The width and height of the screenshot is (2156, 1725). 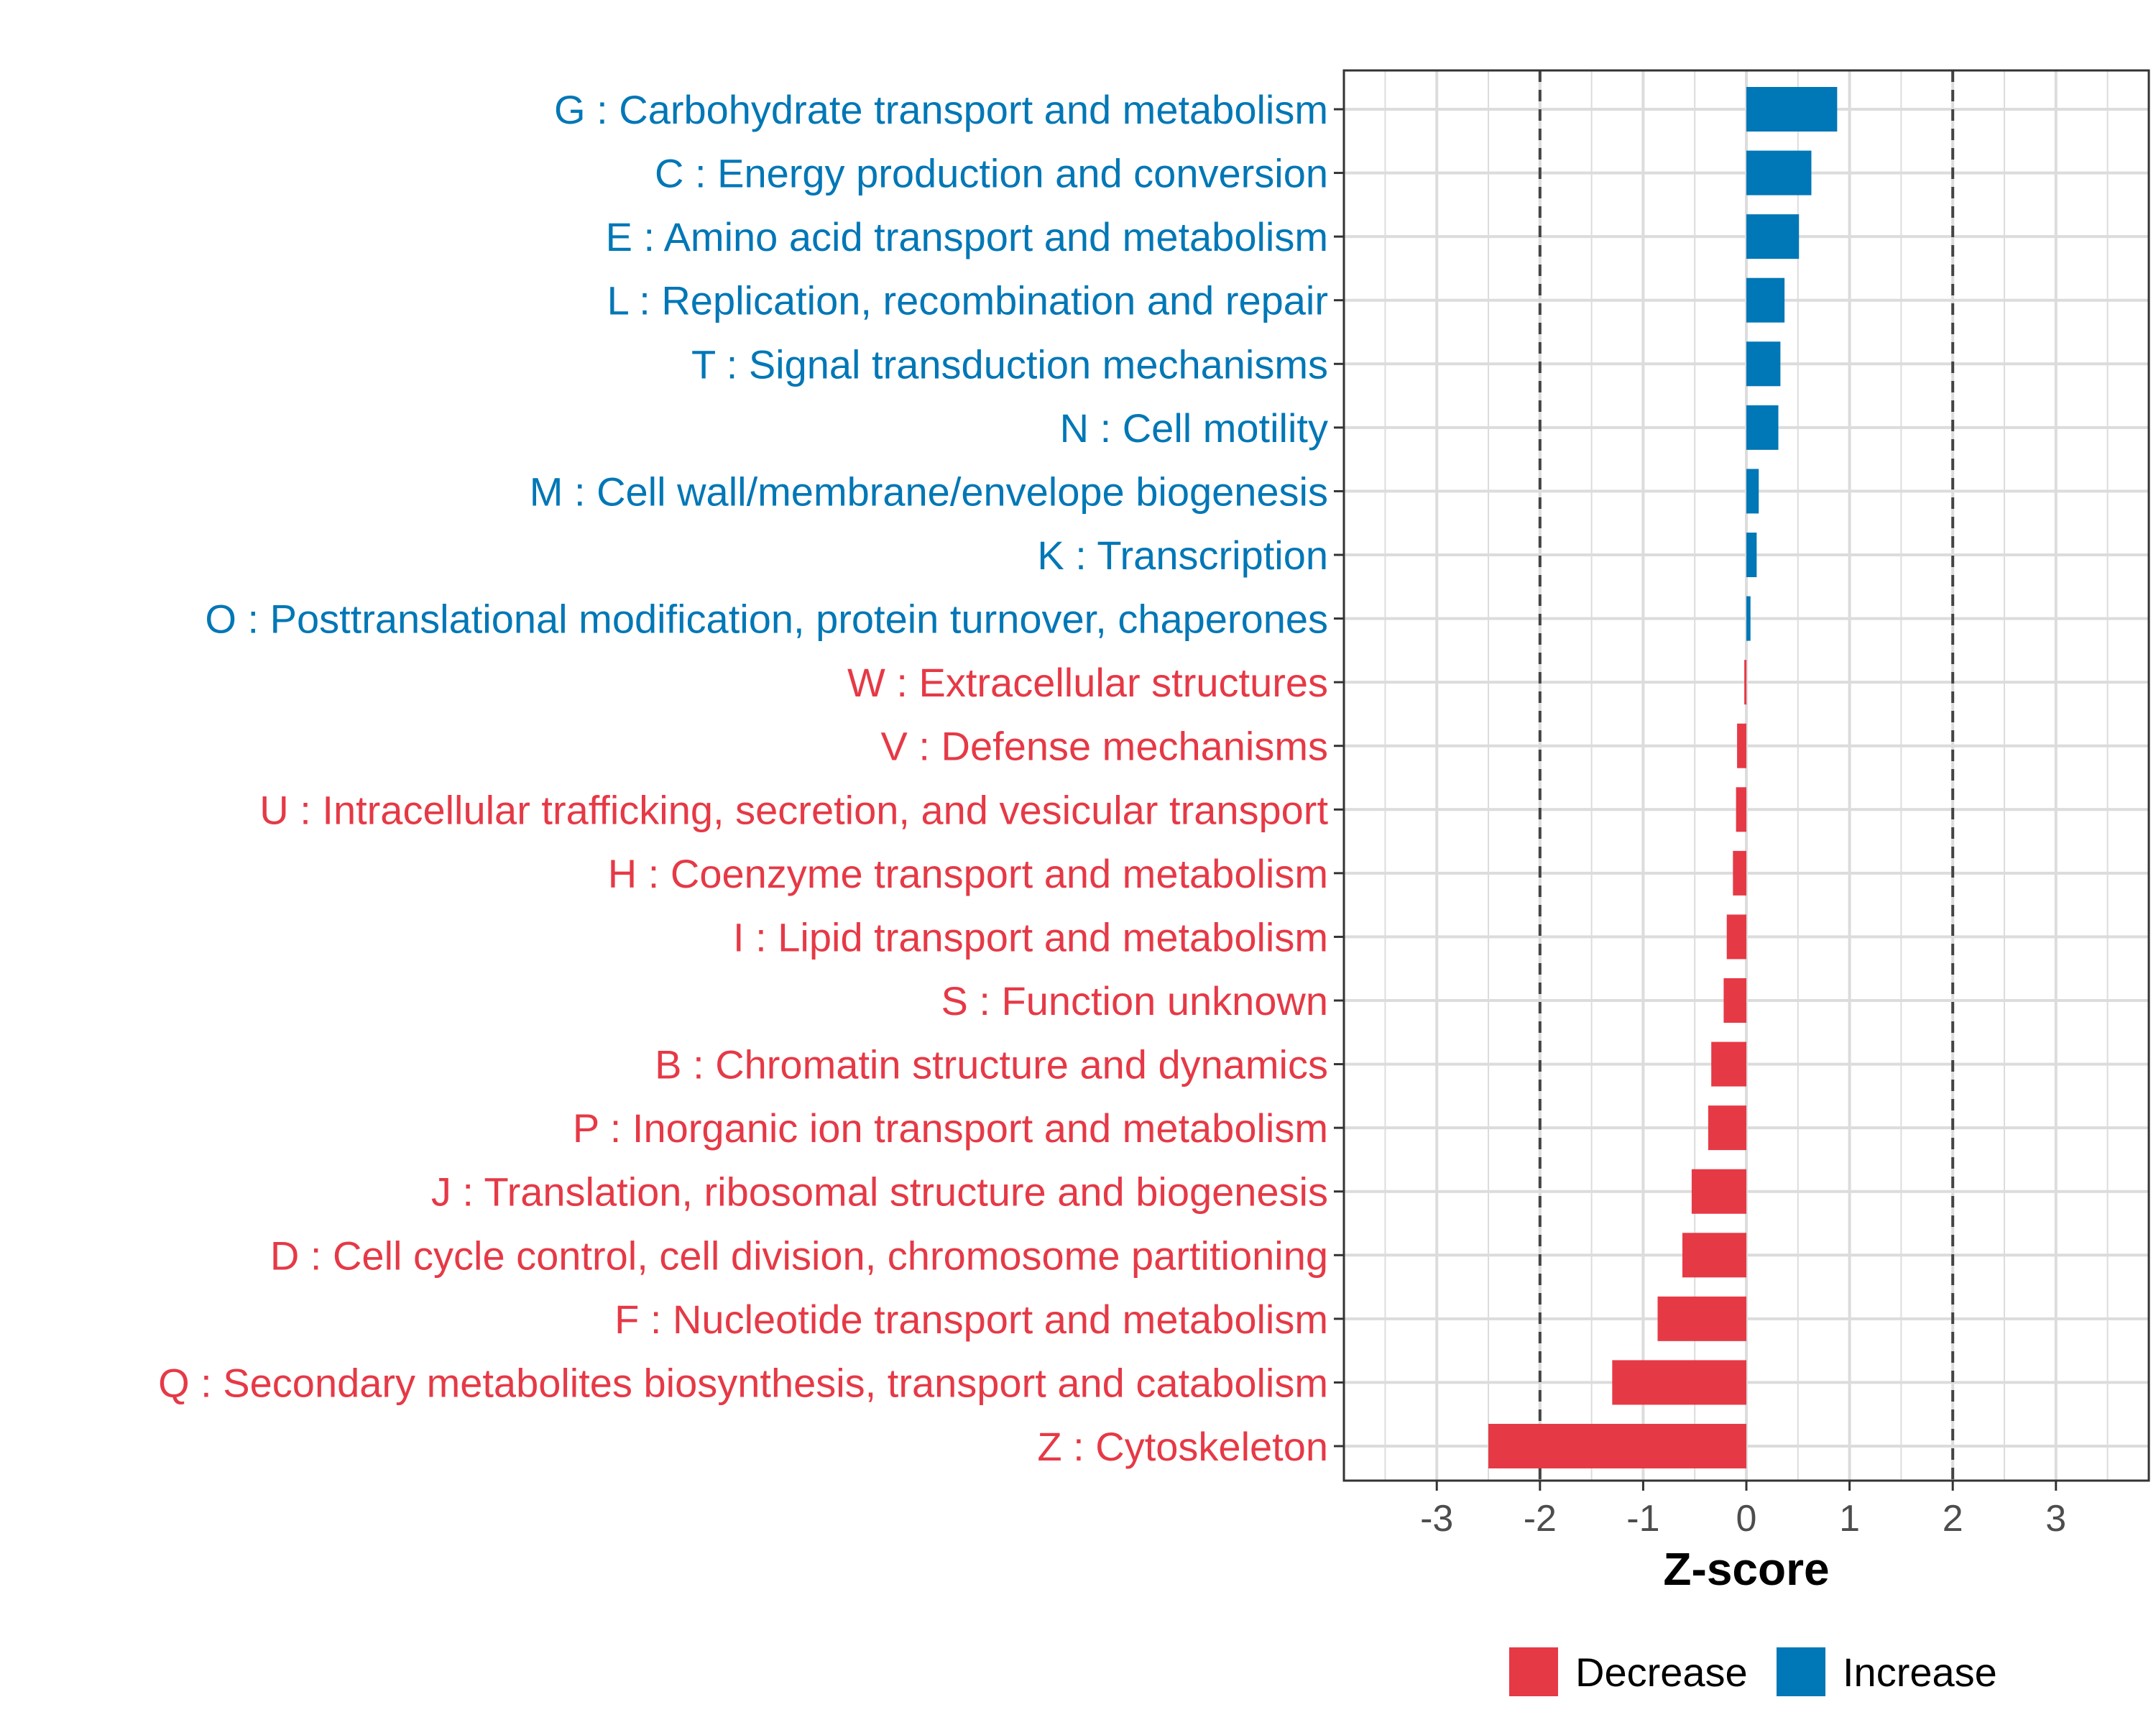 I want to click on category-label: K : Transcription, so click(x=1182, y=555).